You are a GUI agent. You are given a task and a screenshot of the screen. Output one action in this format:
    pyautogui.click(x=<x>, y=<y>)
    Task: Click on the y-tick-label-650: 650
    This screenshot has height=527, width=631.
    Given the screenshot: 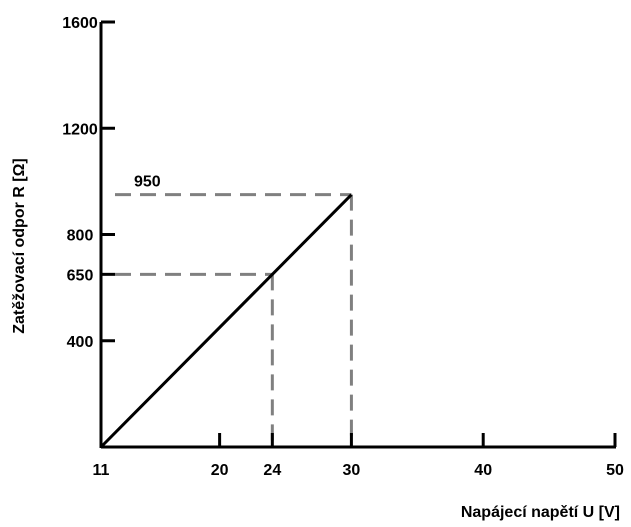 What is the action you would take?
    pyautogui.click(x=80, y=275)
    